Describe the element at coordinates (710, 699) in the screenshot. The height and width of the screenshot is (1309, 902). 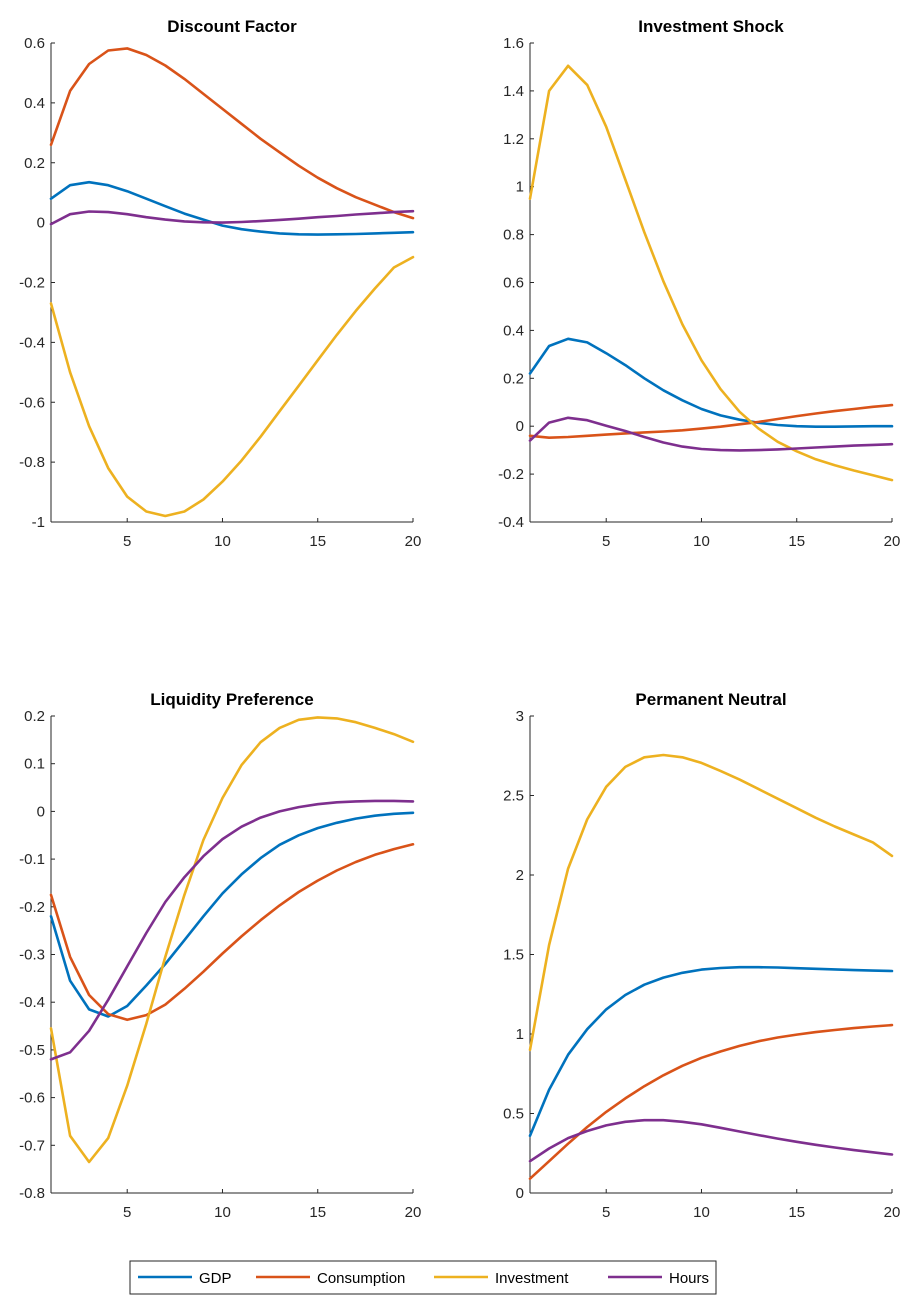
I see `panel-title: Permanent Neutral` at that location.